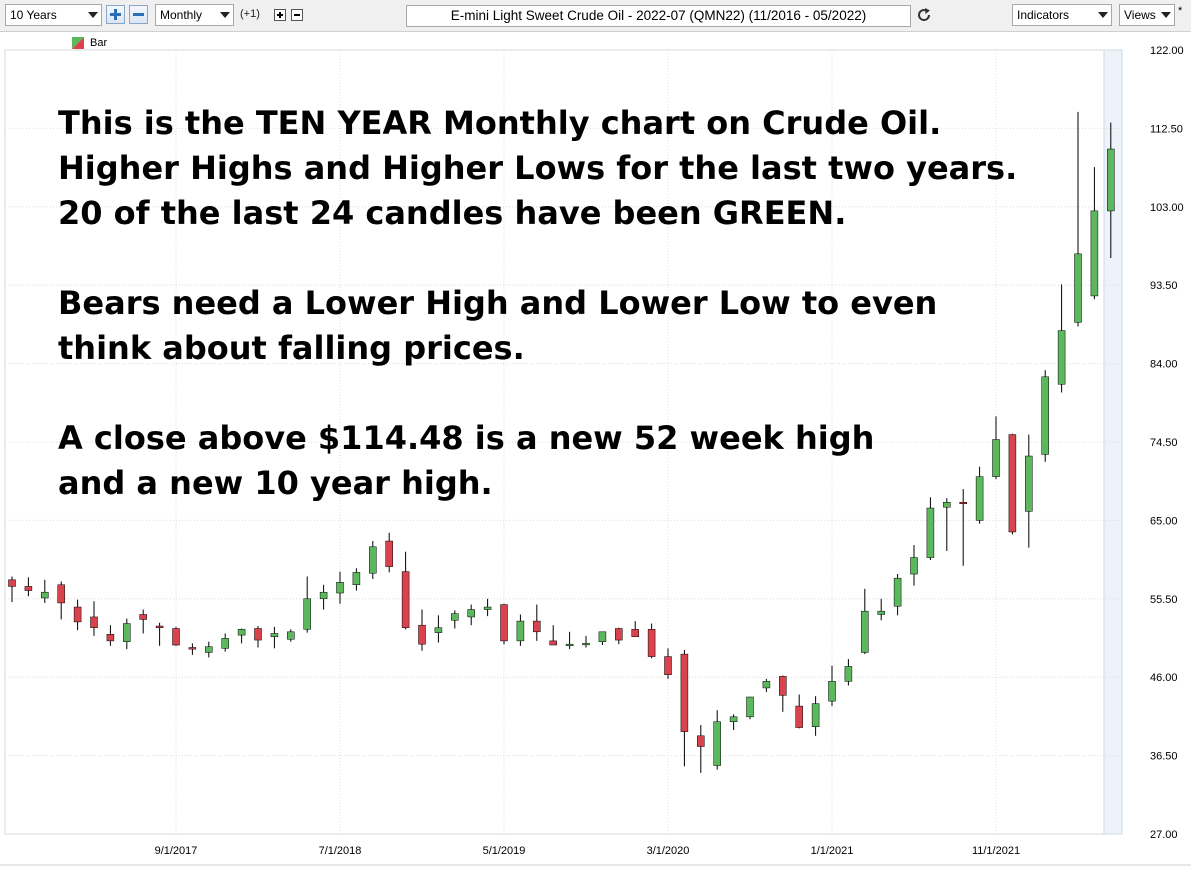 This screenshot has height=875, width=1191. Describe the element at coordinates (924, 15) in the screenshot. I see `refresh-icon` at that location.